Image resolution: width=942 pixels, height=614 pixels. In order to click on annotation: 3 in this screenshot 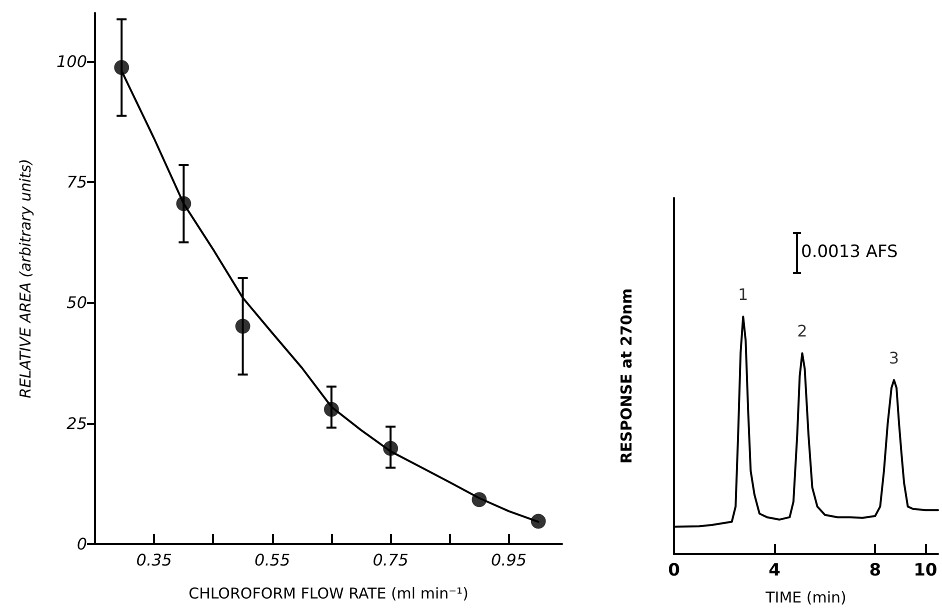, I will do `click(894, 358)`.